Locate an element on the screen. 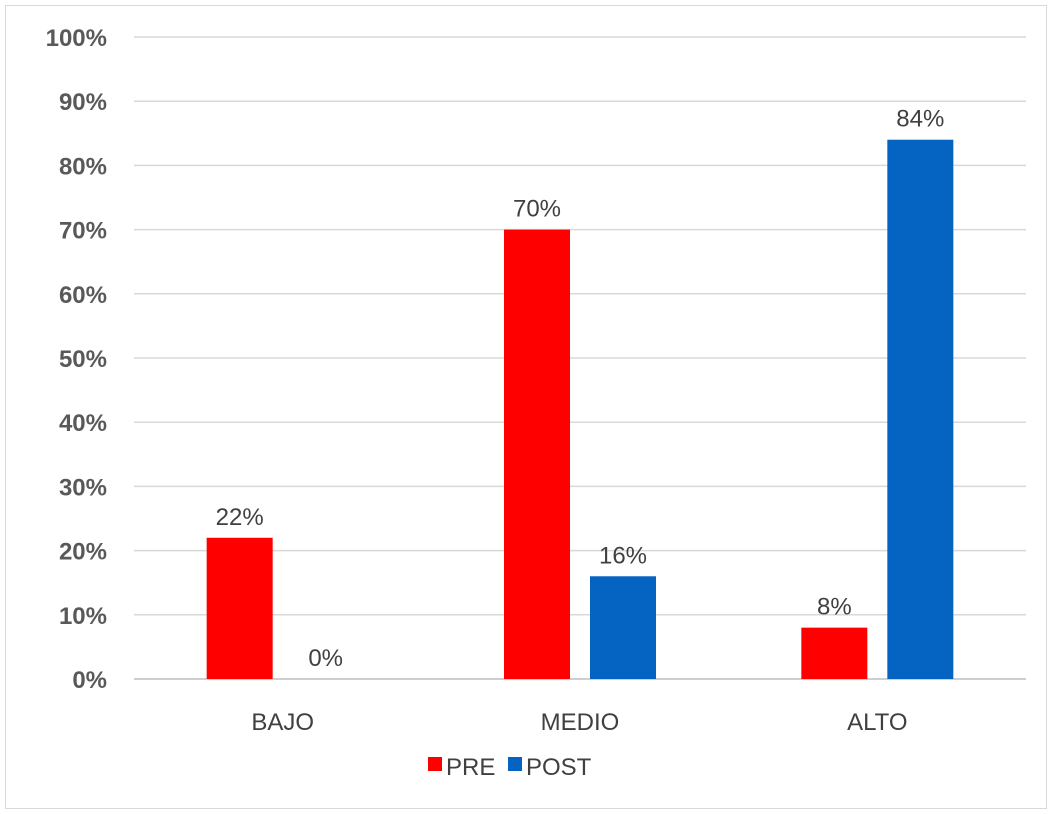  x-axis-tick-labels: BAJO MEDIO ALTO is located at coordinates (579, 722).